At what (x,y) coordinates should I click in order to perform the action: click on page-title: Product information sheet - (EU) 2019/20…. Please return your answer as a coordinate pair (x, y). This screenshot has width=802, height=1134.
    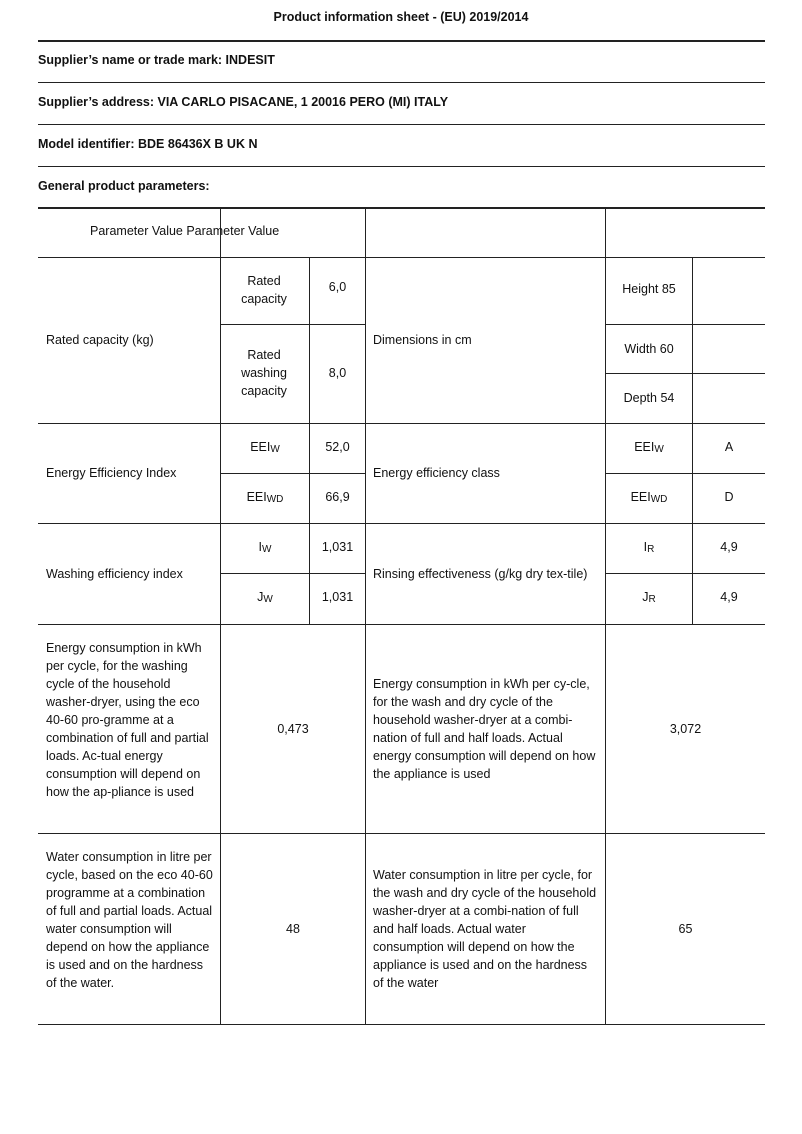
    Looking at the image, I should click on (401, 17).